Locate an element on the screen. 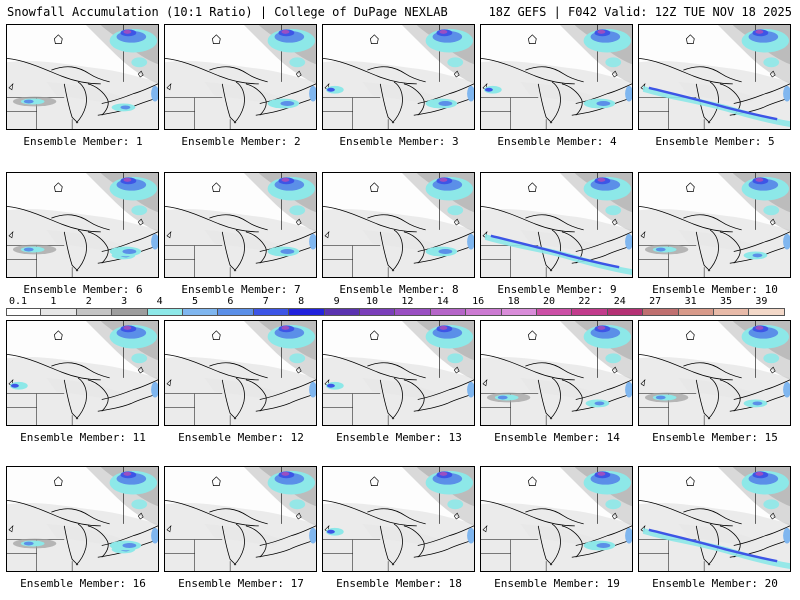 Image resolution: width=800 pixels, height=600 pixels. ensemble-member-label: Ensemble Member: 9 is located at coordinates (557, 289).